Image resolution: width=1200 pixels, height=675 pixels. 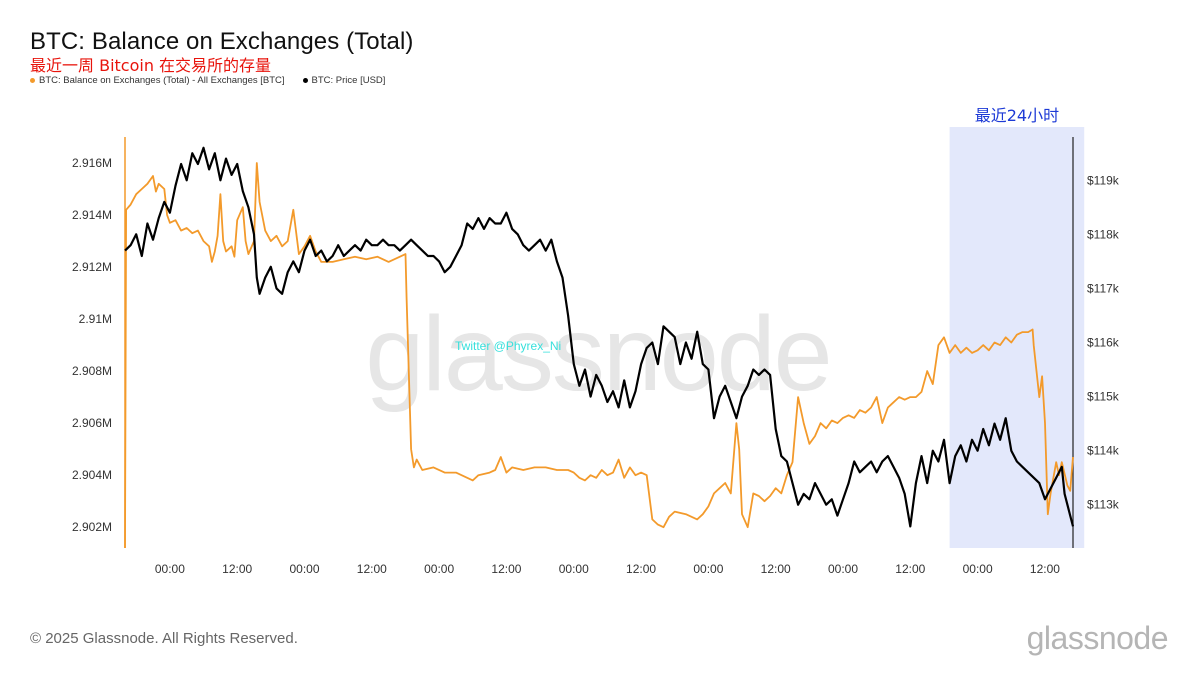 What do you see at coordinates (776, 569) in the screenshot?
I see `x-tick-label-9: 12:00` at bounding box center [776, 569].